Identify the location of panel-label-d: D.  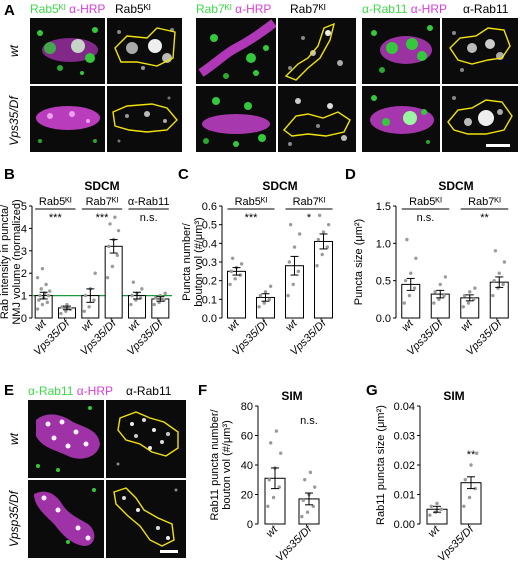
(350, 174).